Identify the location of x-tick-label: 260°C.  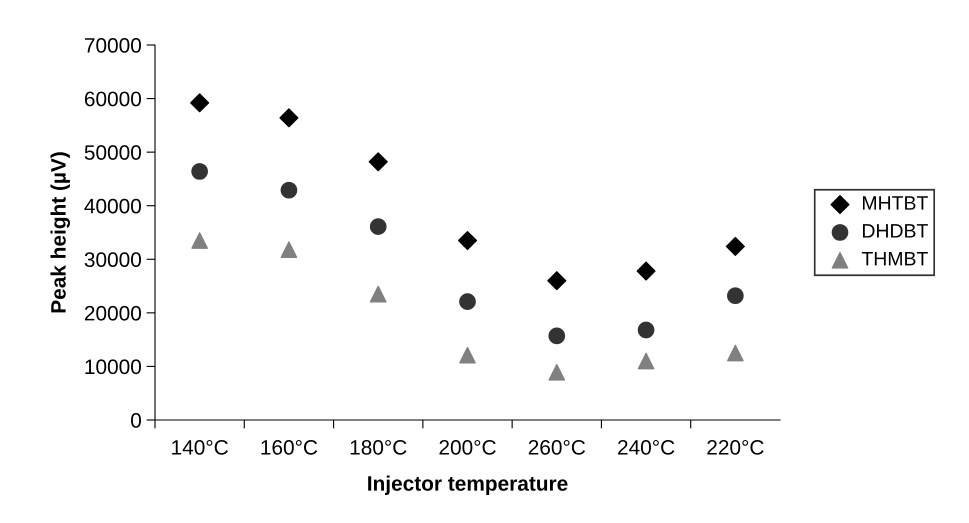
(557, 447).